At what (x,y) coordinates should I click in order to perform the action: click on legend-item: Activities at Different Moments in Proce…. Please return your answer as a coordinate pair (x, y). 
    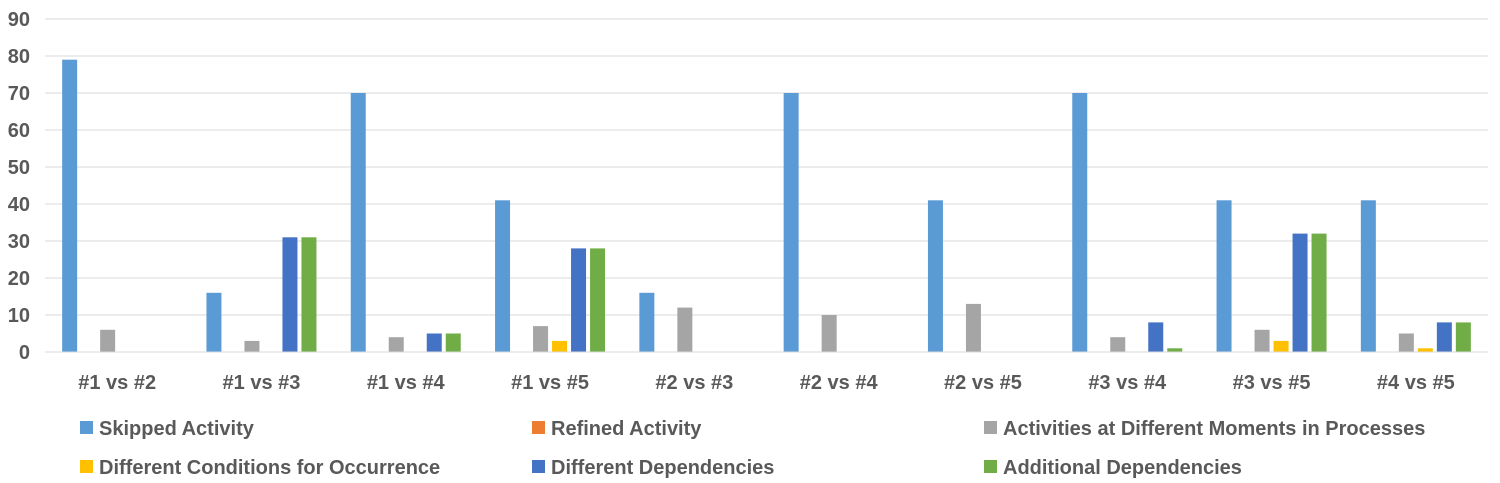
    Looking at the image, I should click on (1204, 429).